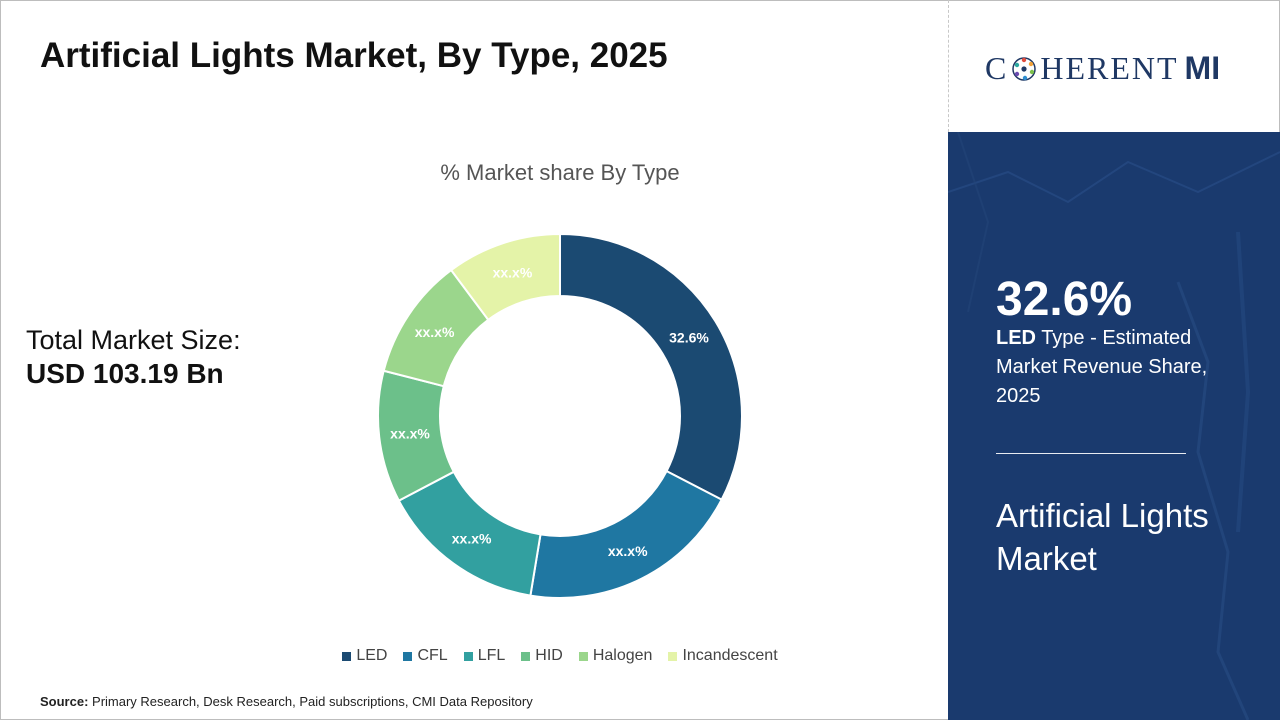 Image resolution: width=1280 pixels, height=720 pixels. Describe the element at coordinates (1016, 338) in the screenshot. I see `highlight-segment: LED` at that location.